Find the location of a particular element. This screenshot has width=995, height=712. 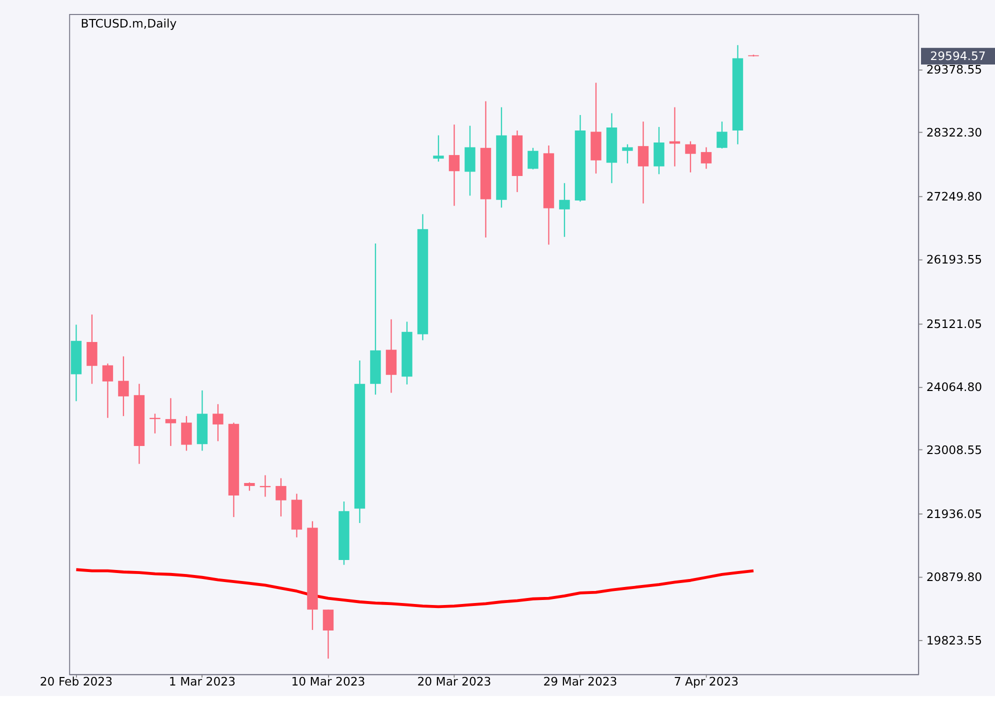

y-tick-label: 26193.55 is located at coordinates (954, 259).